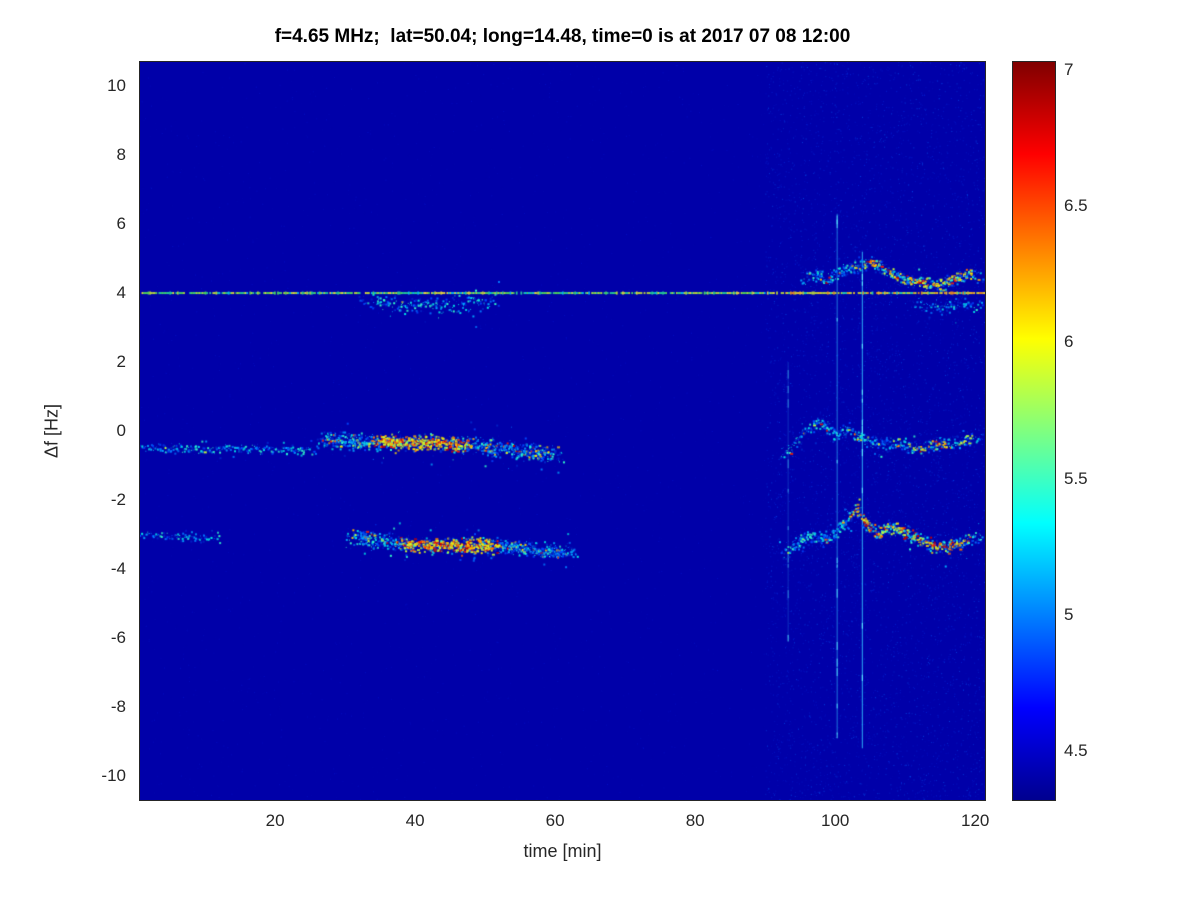  What do you see at coordinates (695, 820) in the screenshot?
I see `x-tick-label: 80` at bounding box center [695, 820].